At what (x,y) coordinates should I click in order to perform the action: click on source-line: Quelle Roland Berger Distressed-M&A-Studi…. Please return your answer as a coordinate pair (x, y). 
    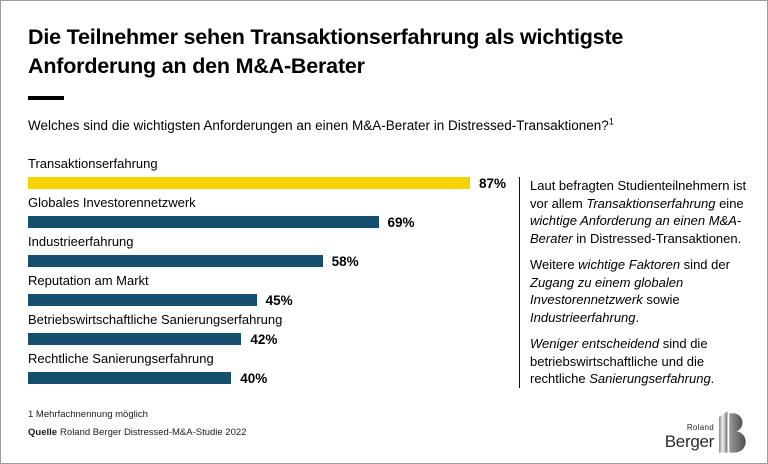
    Looking at the image, I should click on (137, 432).